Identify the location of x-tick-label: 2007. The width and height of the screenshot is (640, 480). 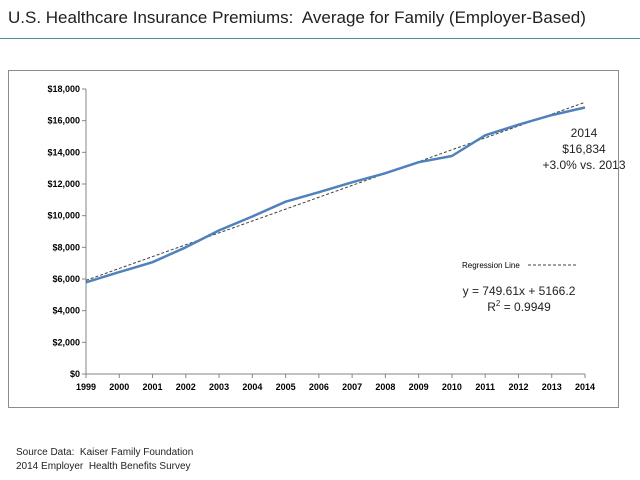
(352, 387).